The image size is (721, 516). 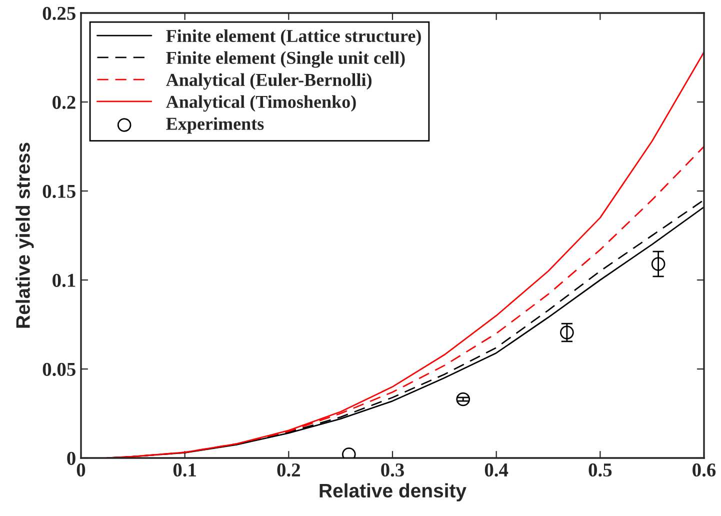 I want to click on x-tick-label: 0.6, so click(x=704, y=470).